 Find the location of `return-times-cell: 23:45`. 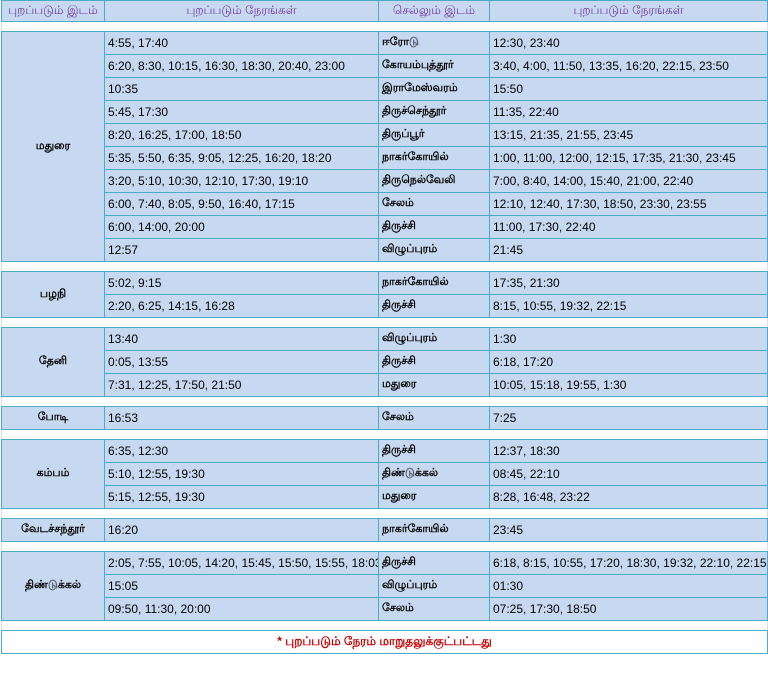

return-times-cell: 23:45 is located at coordinates (628, 530).